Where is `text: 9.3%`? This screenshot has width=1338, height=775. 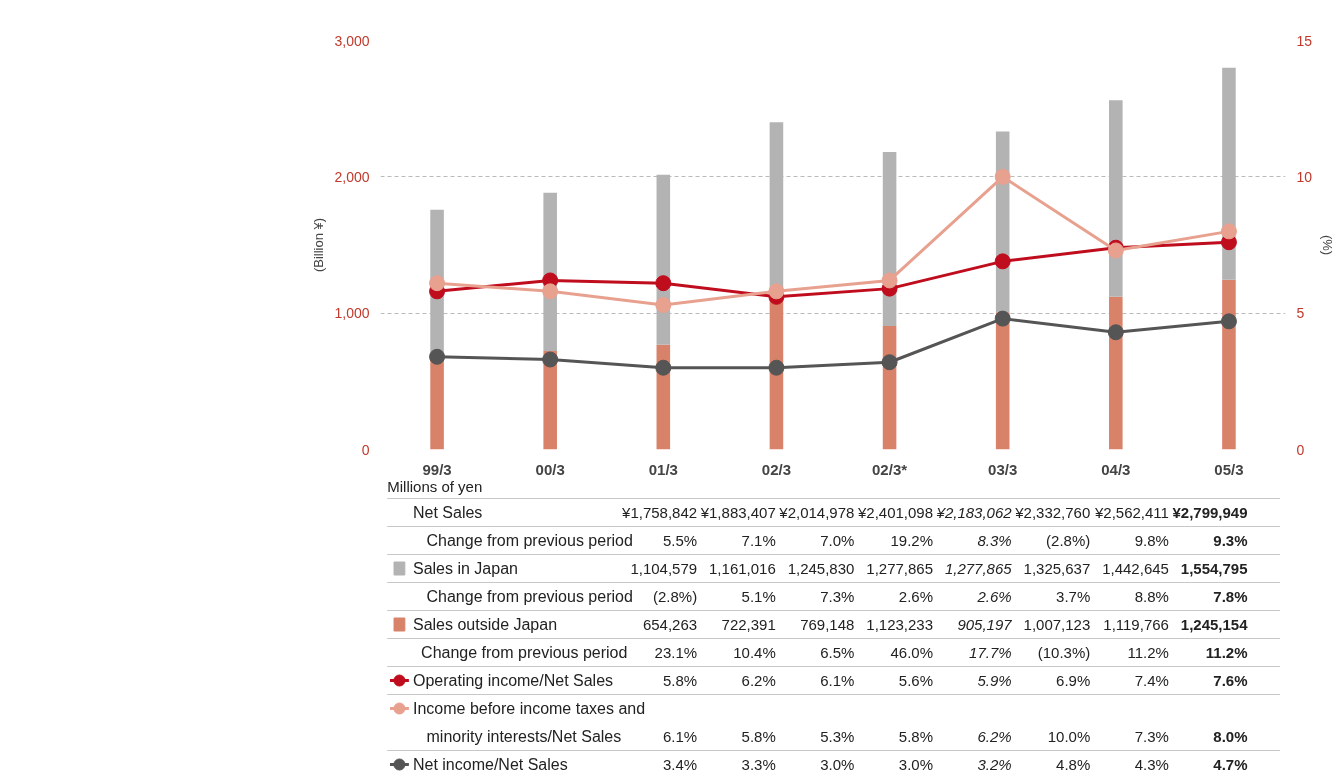 text: 9.3% is located at coordinates (1230, 540).